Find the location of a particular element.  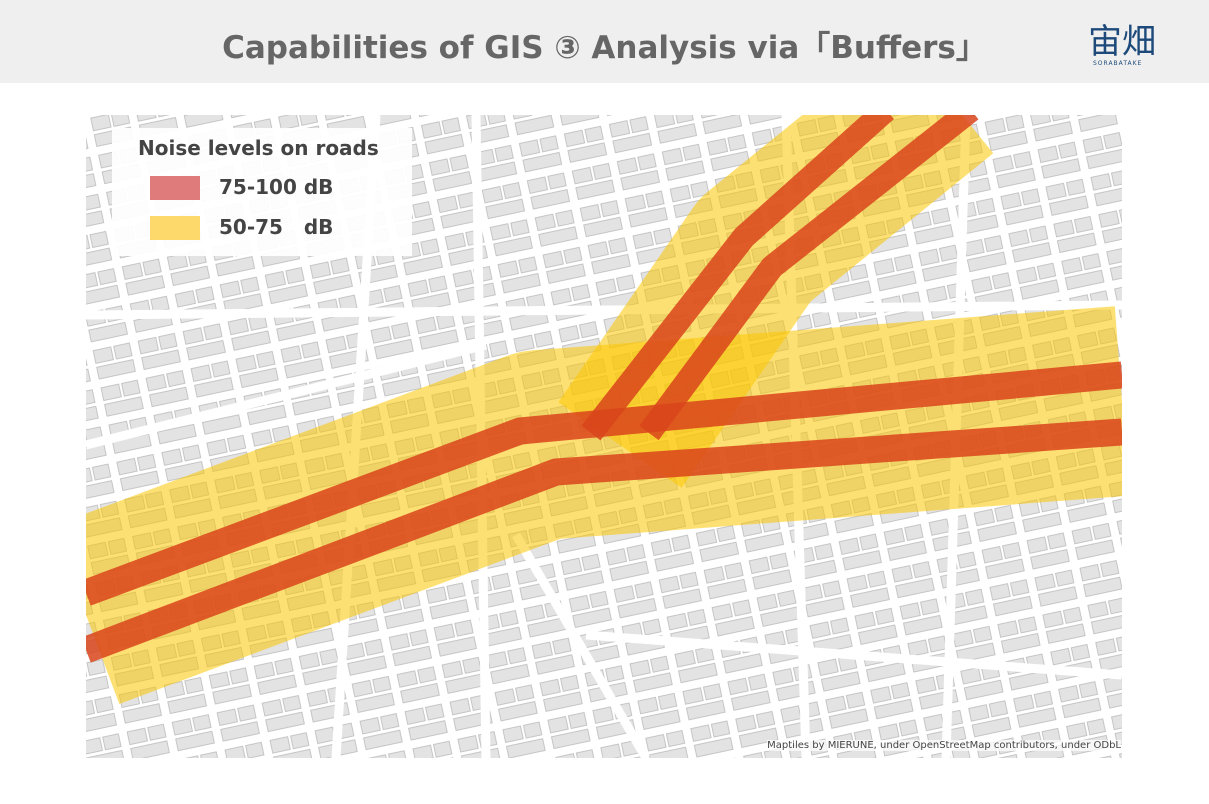

legend-label: 50-75 dB is located at coordinates (276, 227).